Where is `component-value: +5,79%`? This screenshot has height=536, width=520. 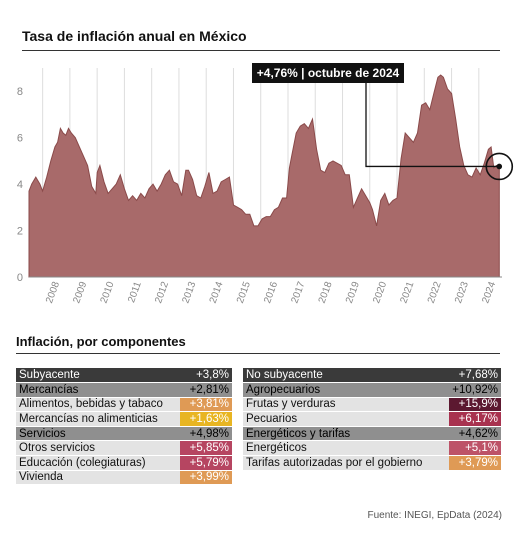 component-value: +5,79% is located at coordinates (206, 463).